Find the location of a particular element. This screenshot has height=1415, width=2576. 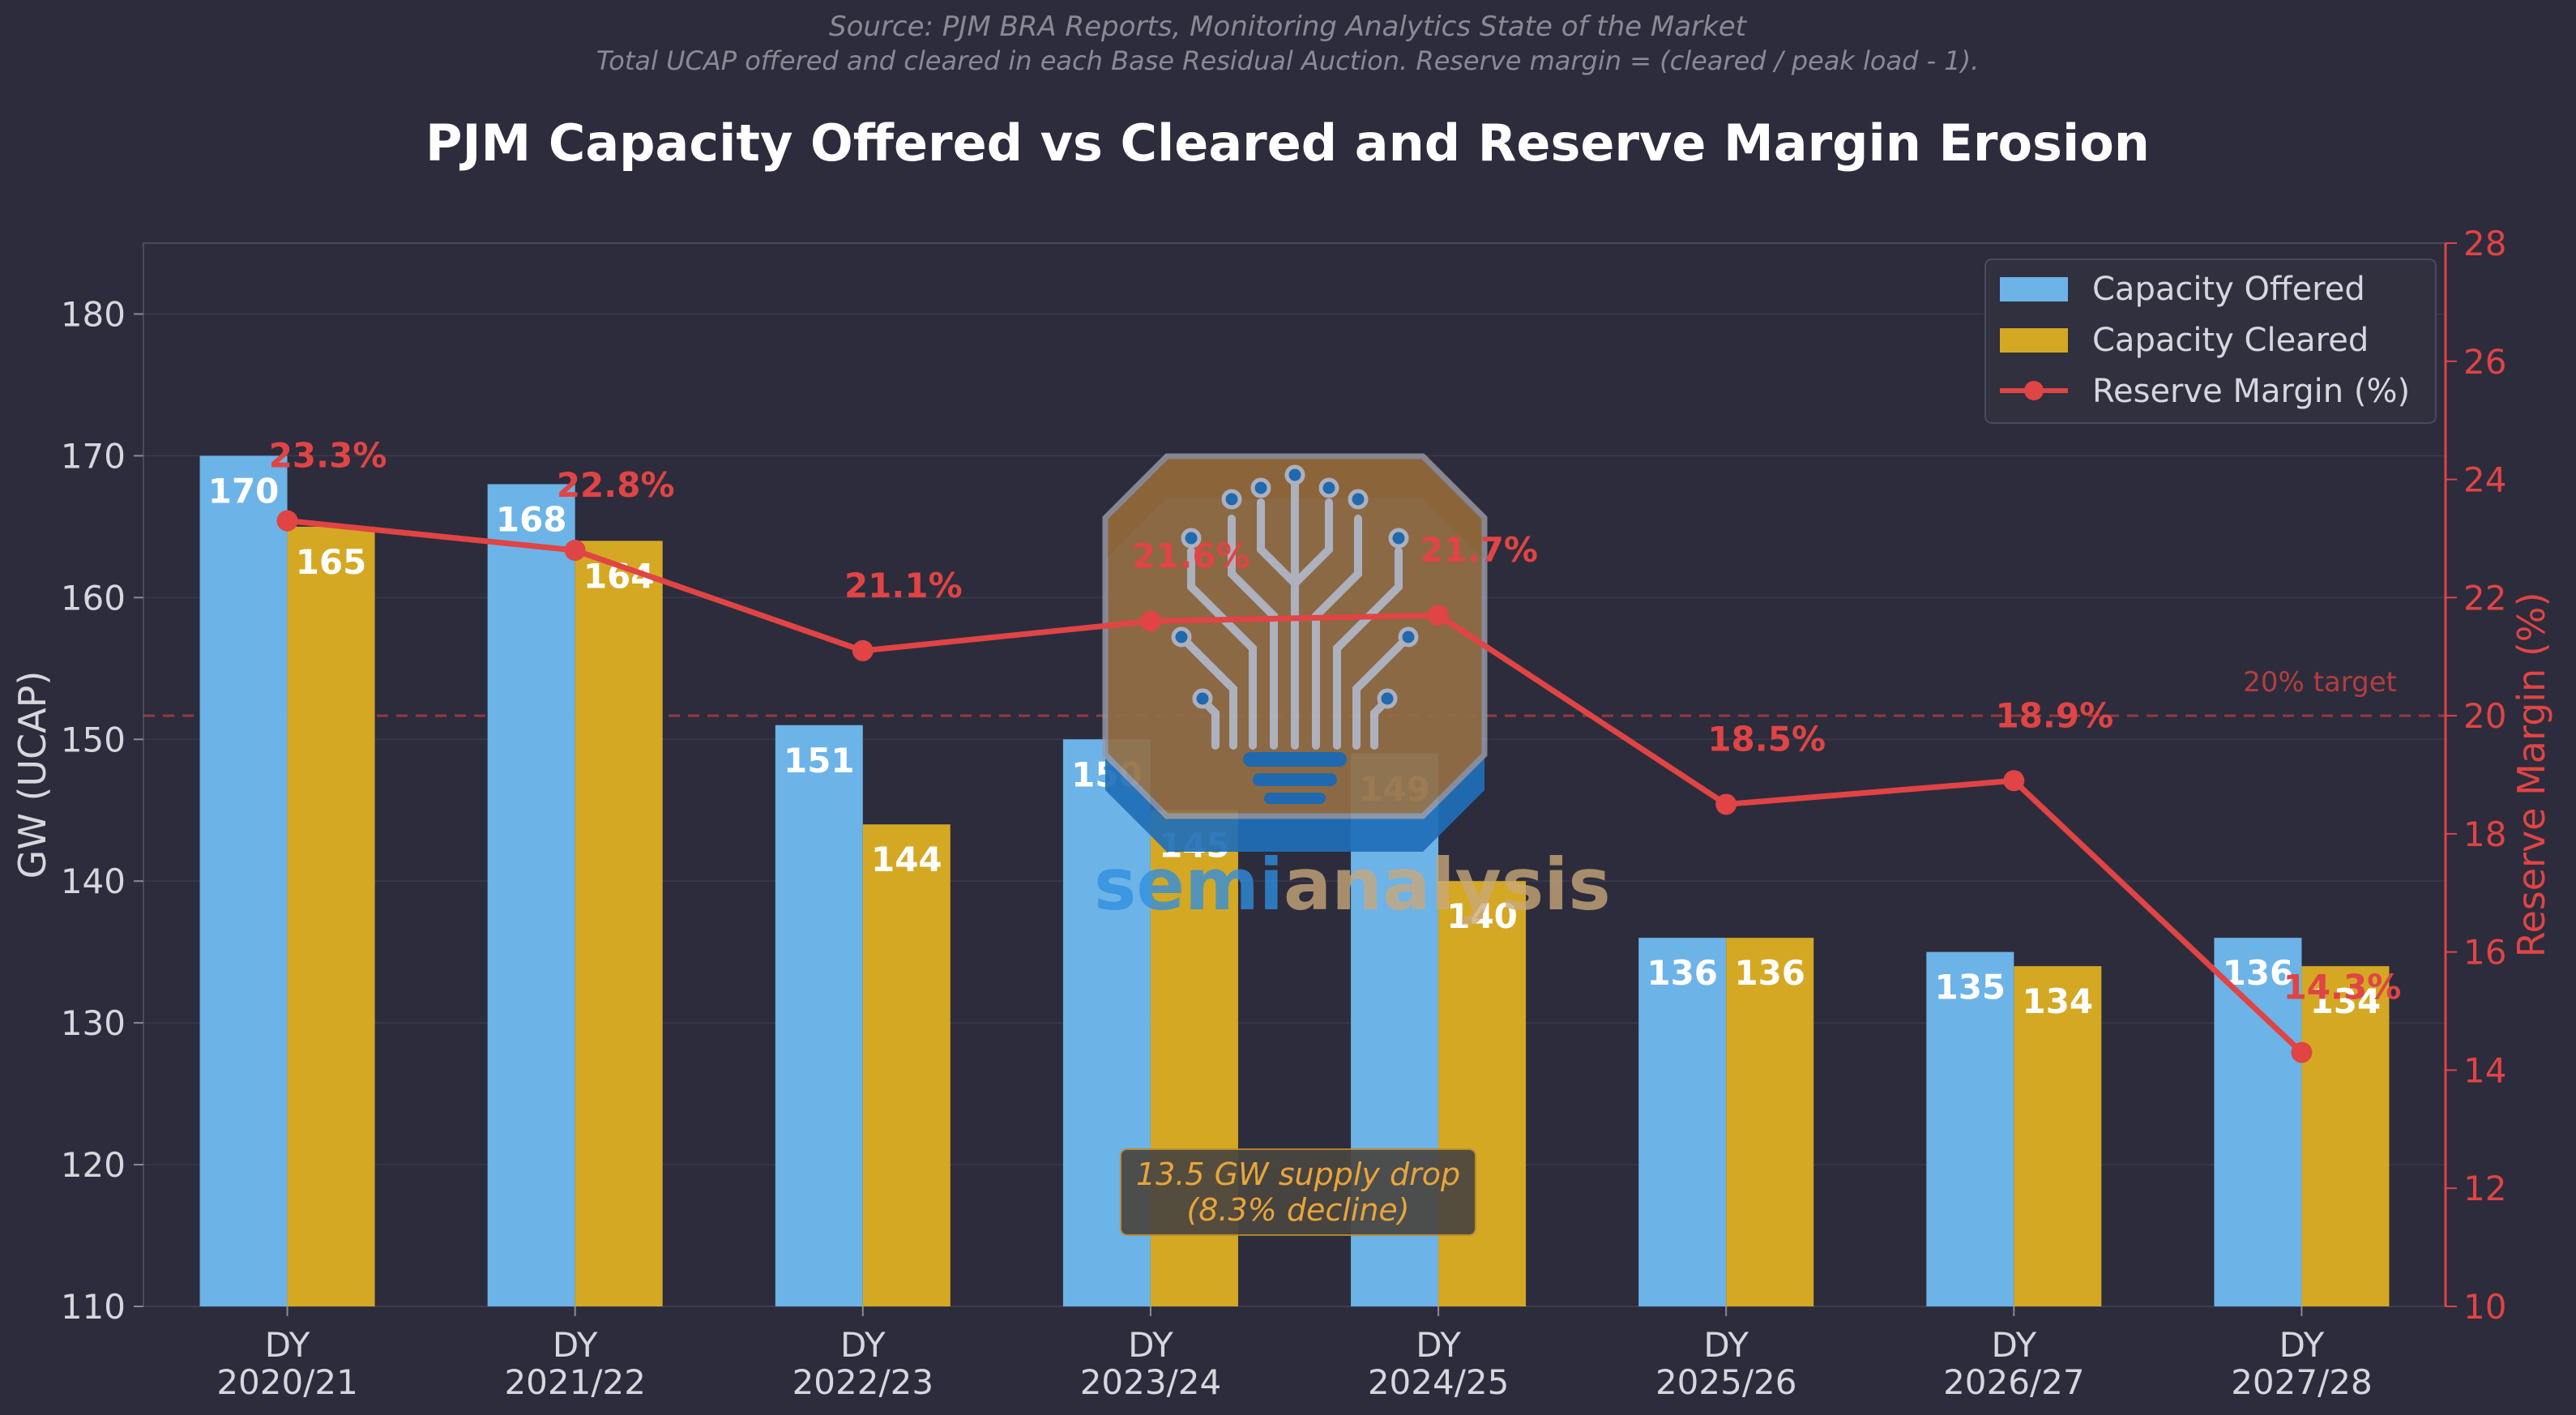

watermark-text-b: analysis is located at coordinates (1447, 885).